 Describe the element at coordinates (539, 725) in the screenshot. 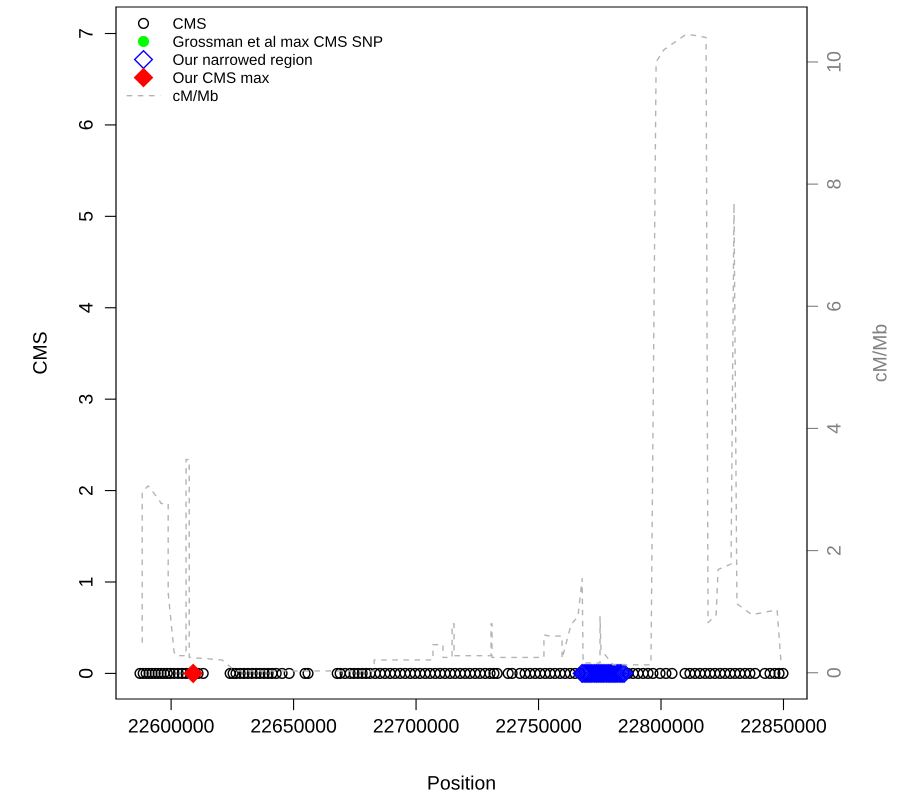

I see `x-tick-label: 22750000` at that location.